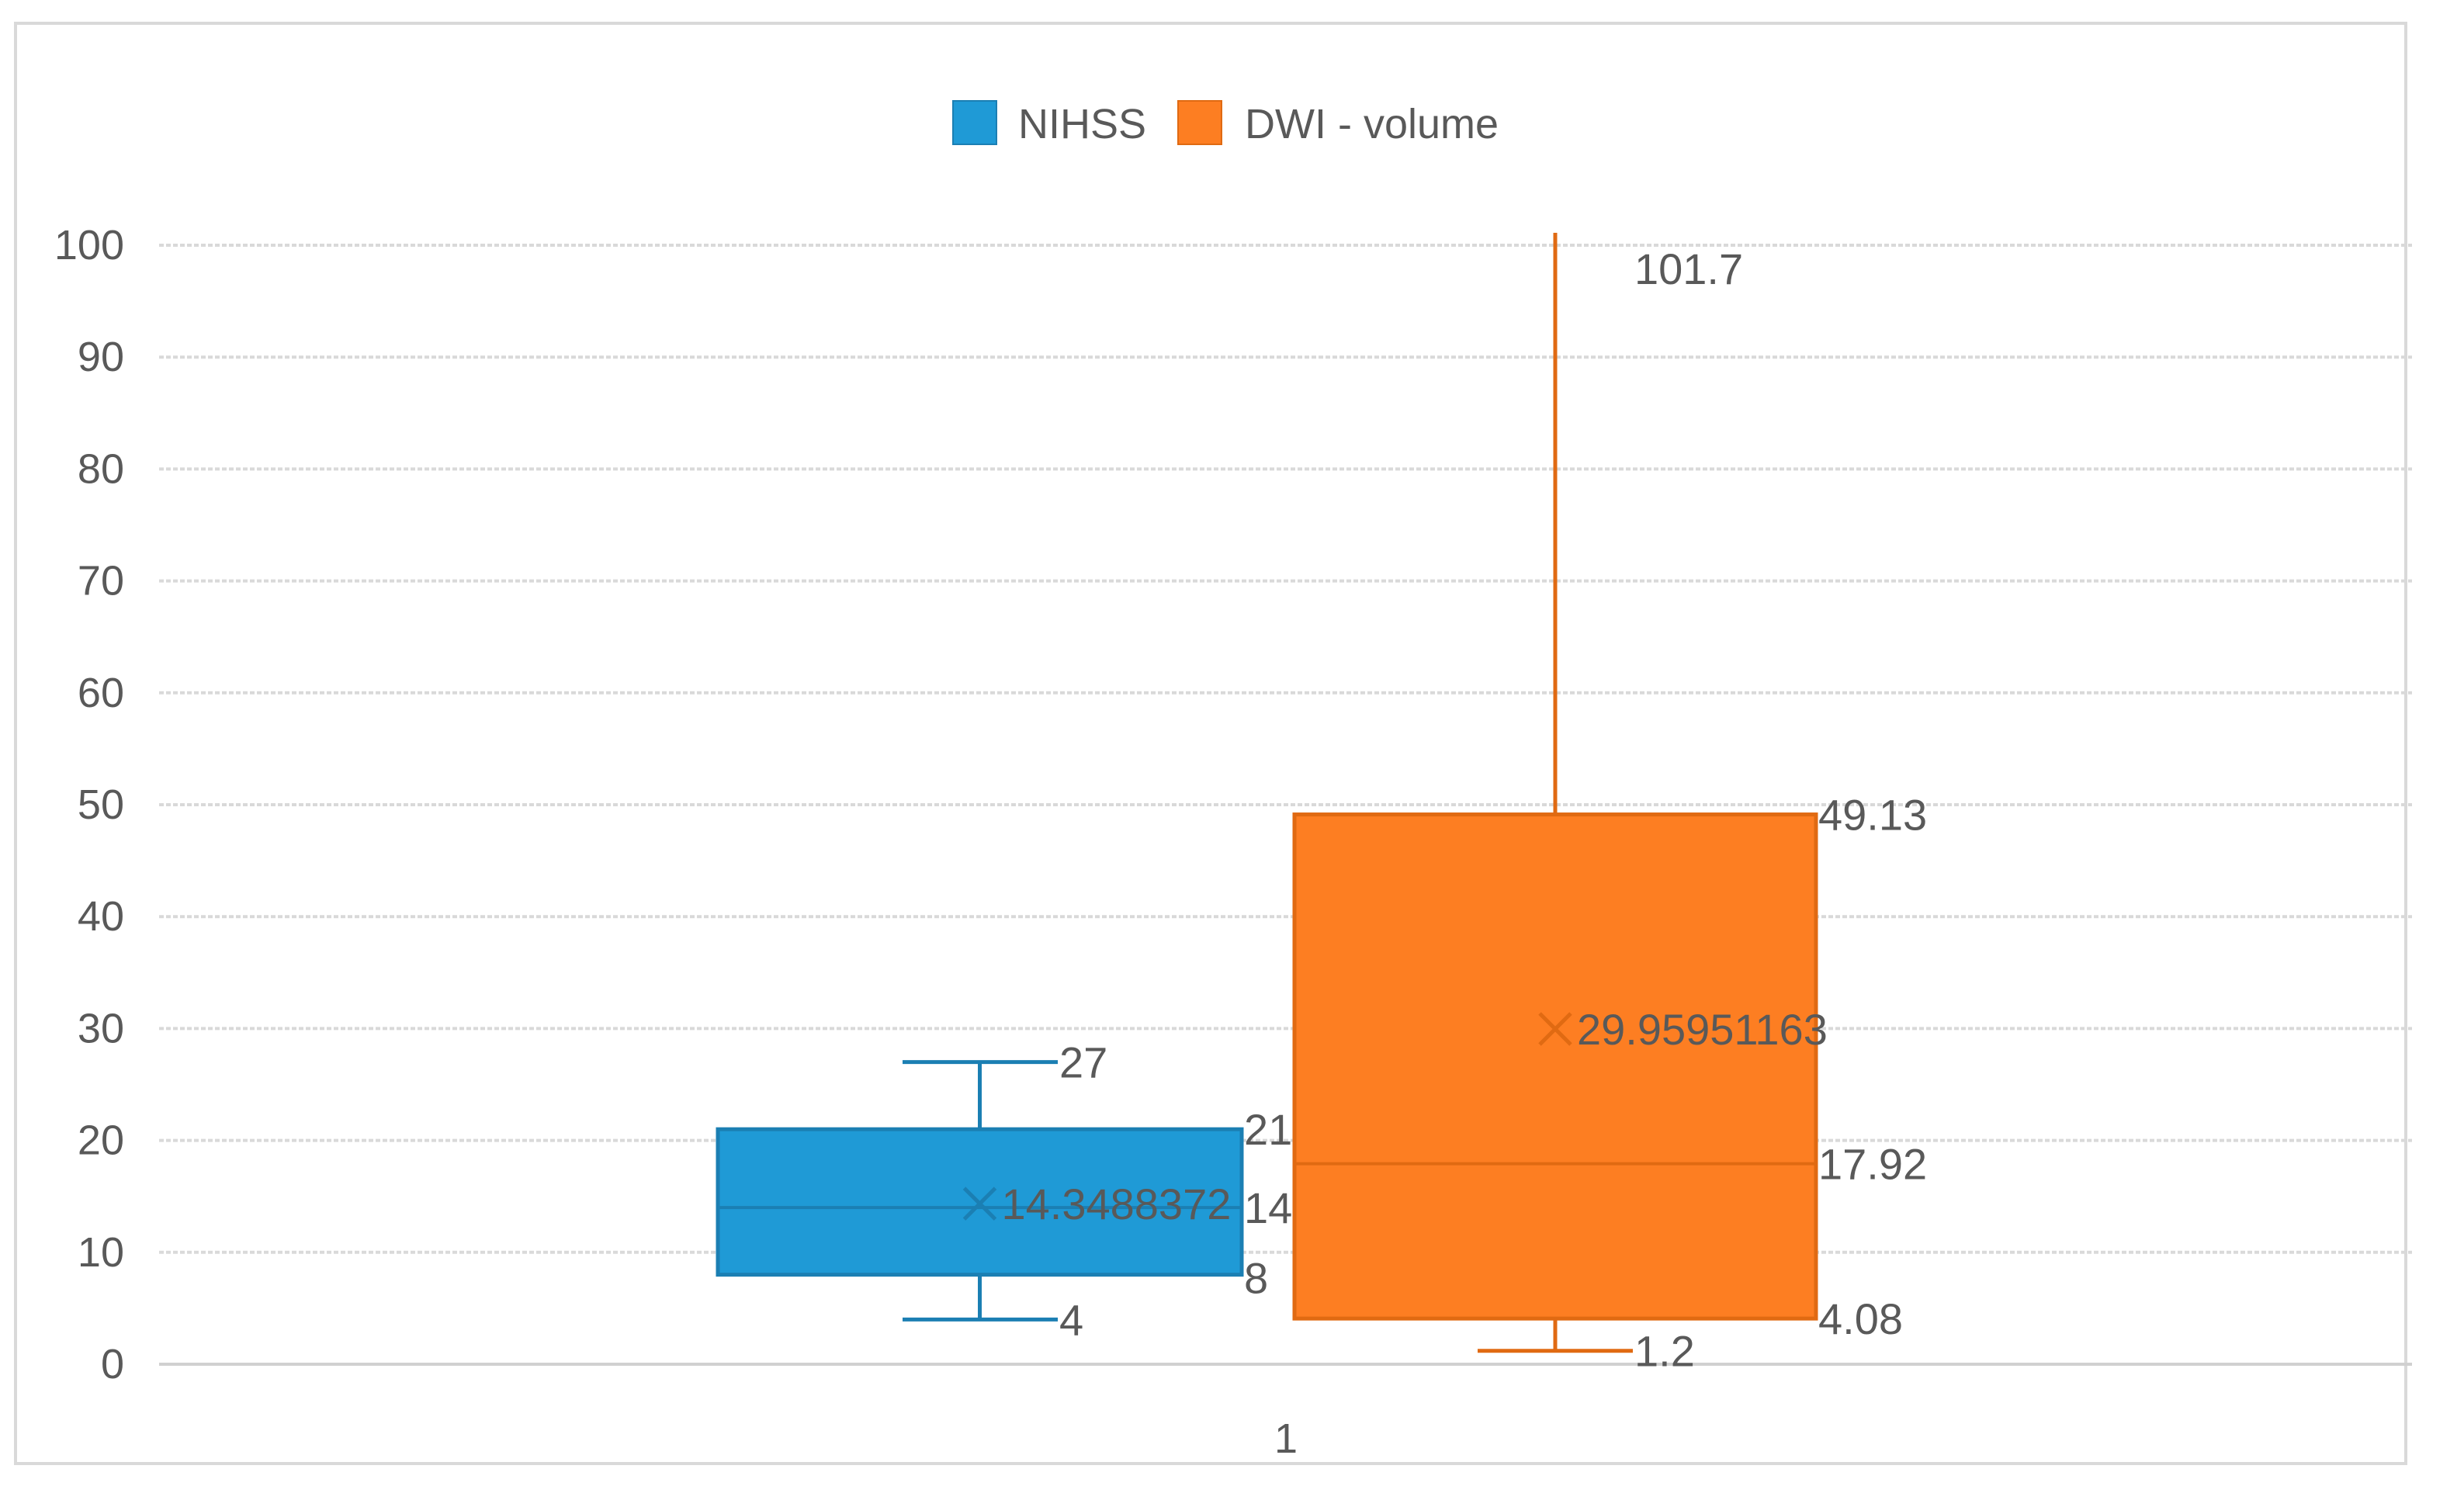 This screenshot has height=1507, width=2464. I want to click on data-label-q1: 4.08, so click(1860, 1318).